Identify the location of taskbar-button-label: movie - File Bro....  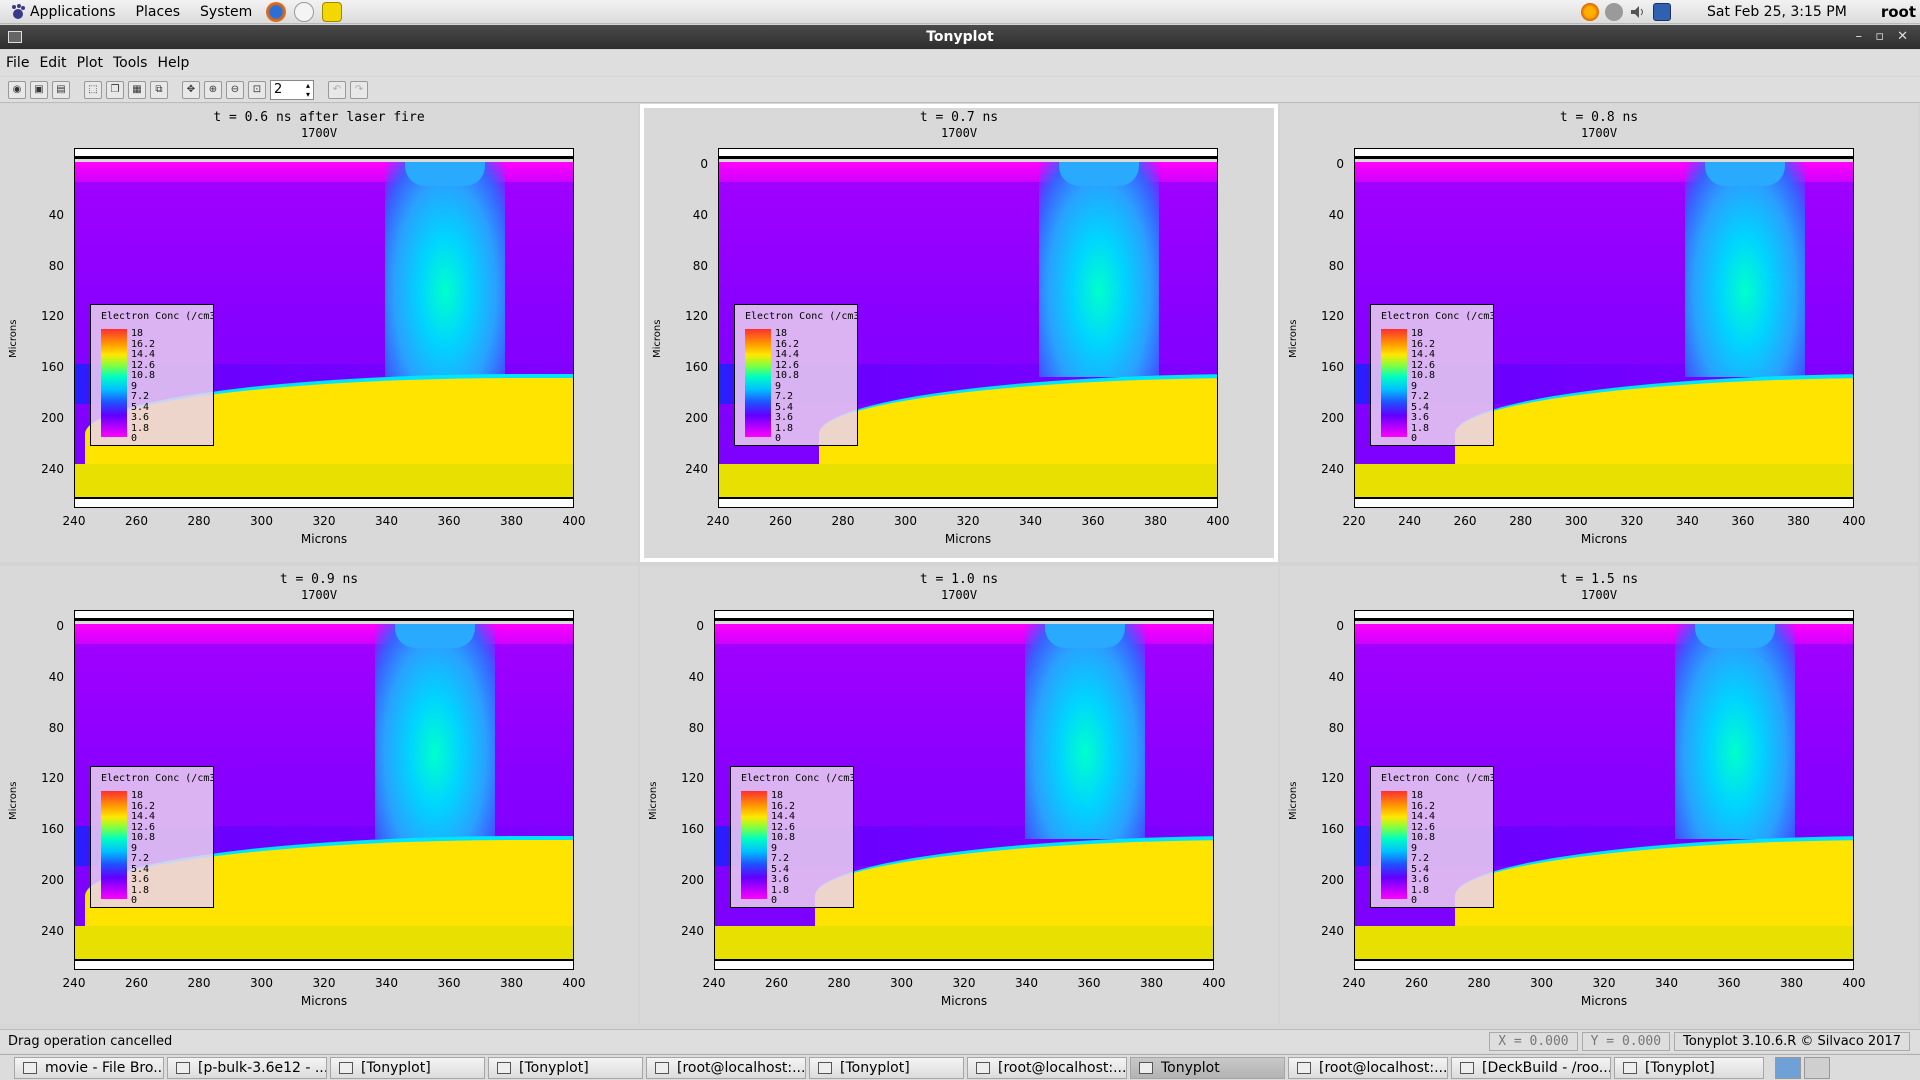
(104, 1067).